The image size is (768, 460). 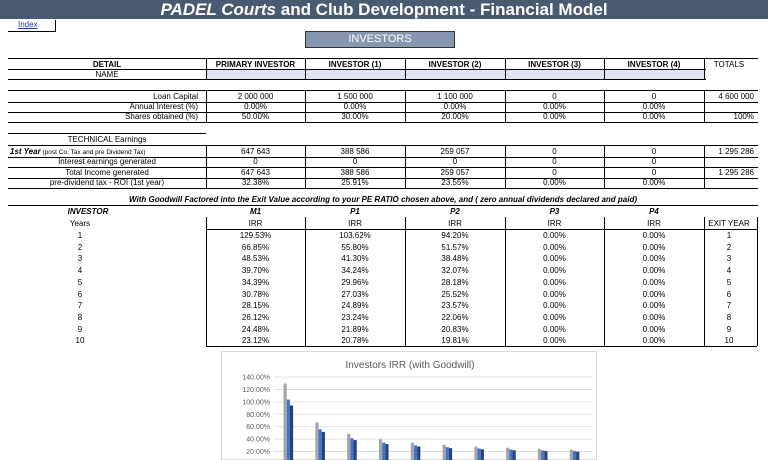 I want to click on exit-year-value: 1, so click(x=729, y=235).